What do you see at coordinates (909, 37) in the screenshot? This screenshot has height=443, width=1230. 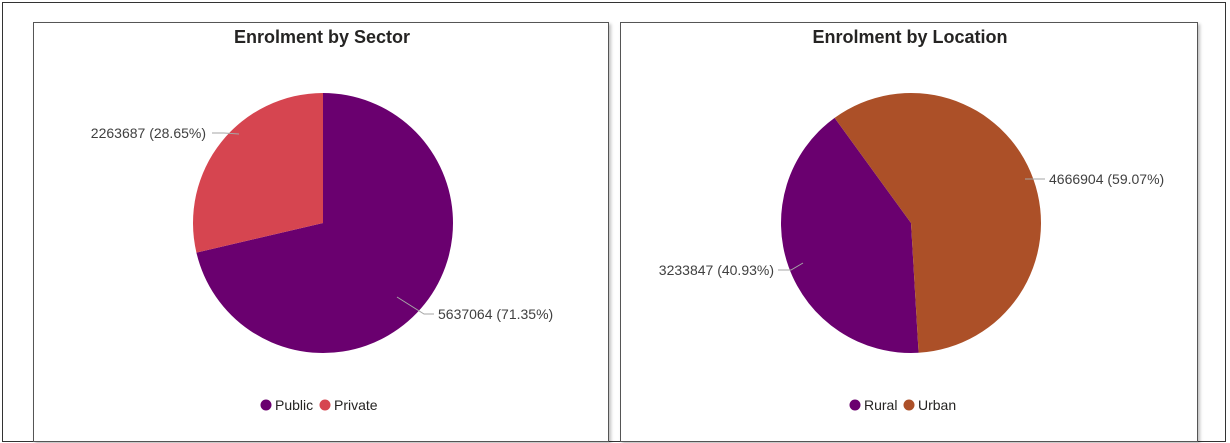 I see `chart-title: Enrolment by Location` at bounding box center [909, 37].